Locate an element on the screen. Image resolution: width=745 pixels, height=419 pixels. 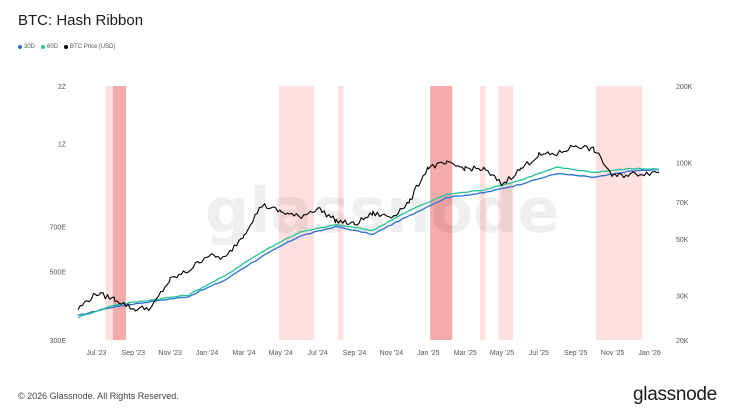
legend-item-30d: 30D is located at coordinates (26, 47).